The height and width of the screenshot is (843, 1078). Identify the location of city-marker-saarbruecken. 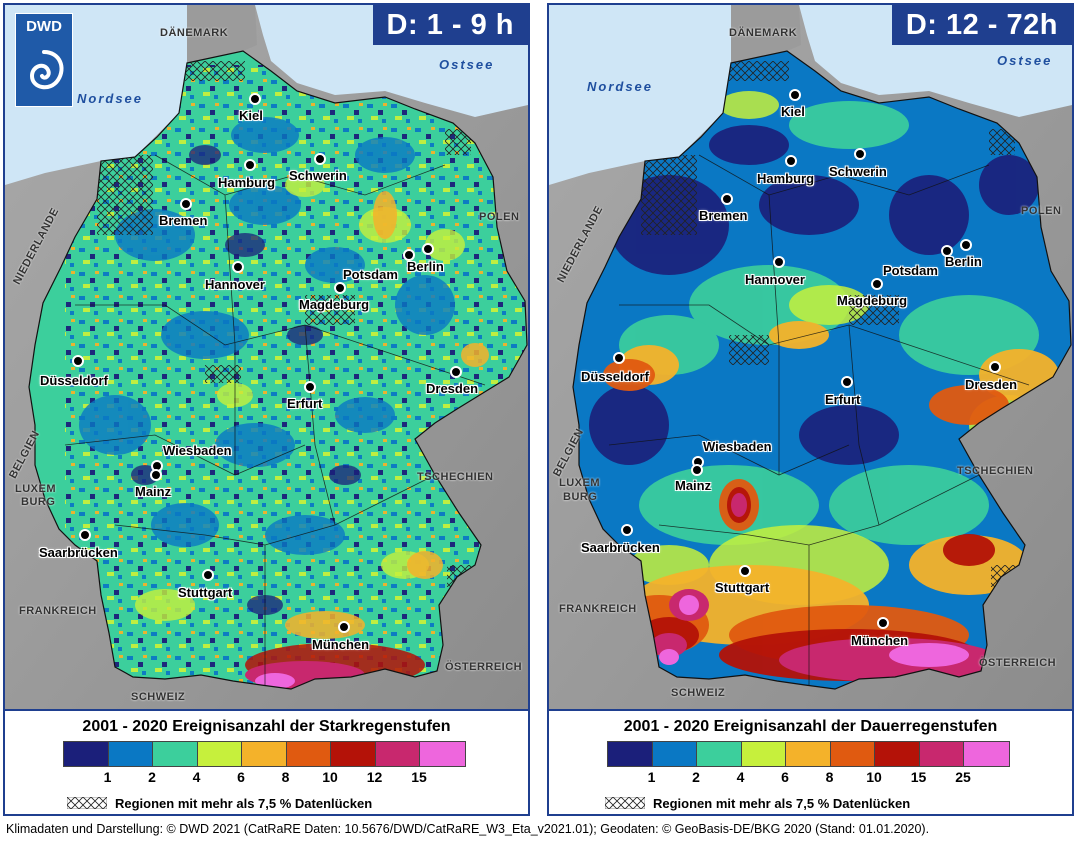
(85, 535).